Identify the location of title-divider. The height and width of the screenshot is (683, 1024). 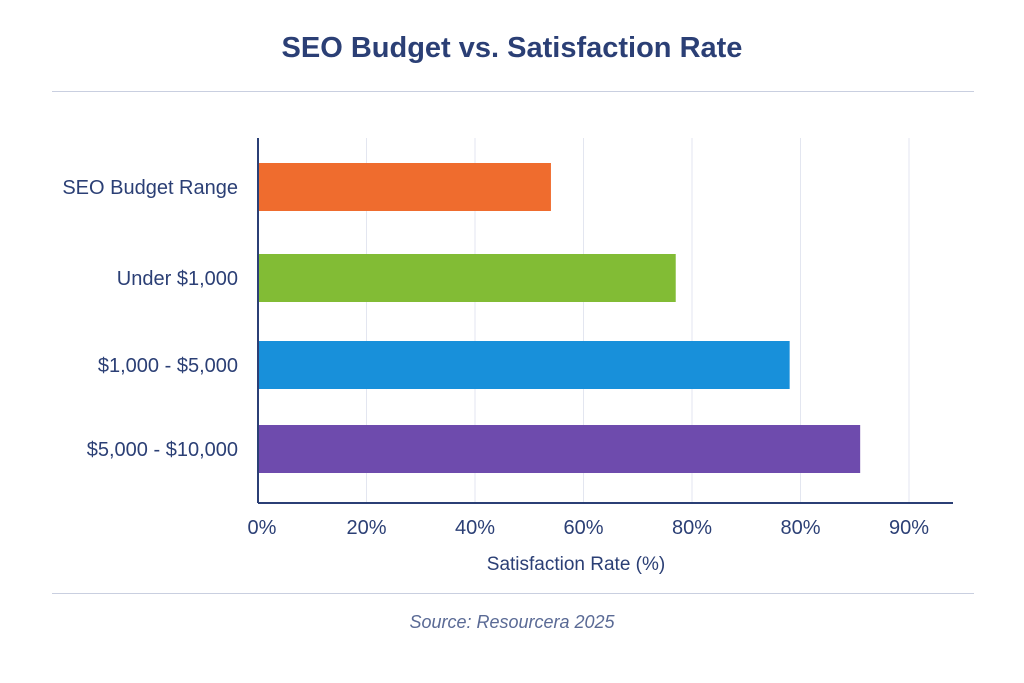
(513, 91).